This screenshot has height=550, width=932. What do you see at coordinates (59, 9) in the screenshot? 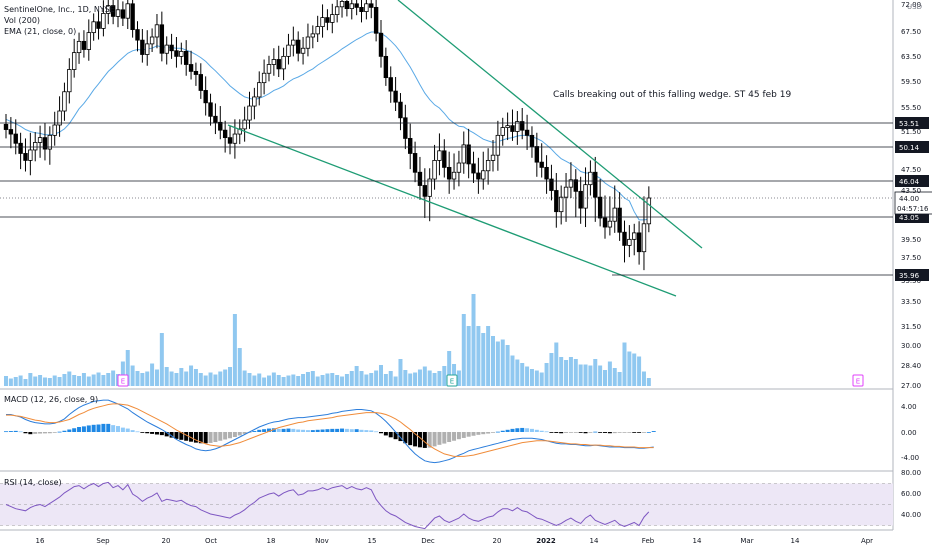
I see `chart-title: SentinelOne, Inc., 1D, NYSE` at bounding box center [59, 9].